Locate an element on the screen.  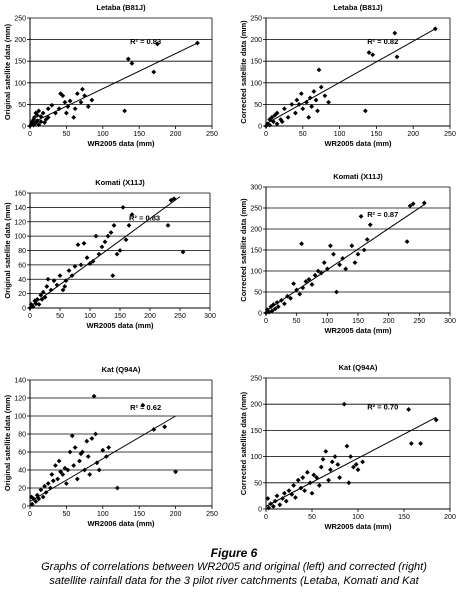
r-squared-label: R² = 0.83 is located at coordinates (144, 218).